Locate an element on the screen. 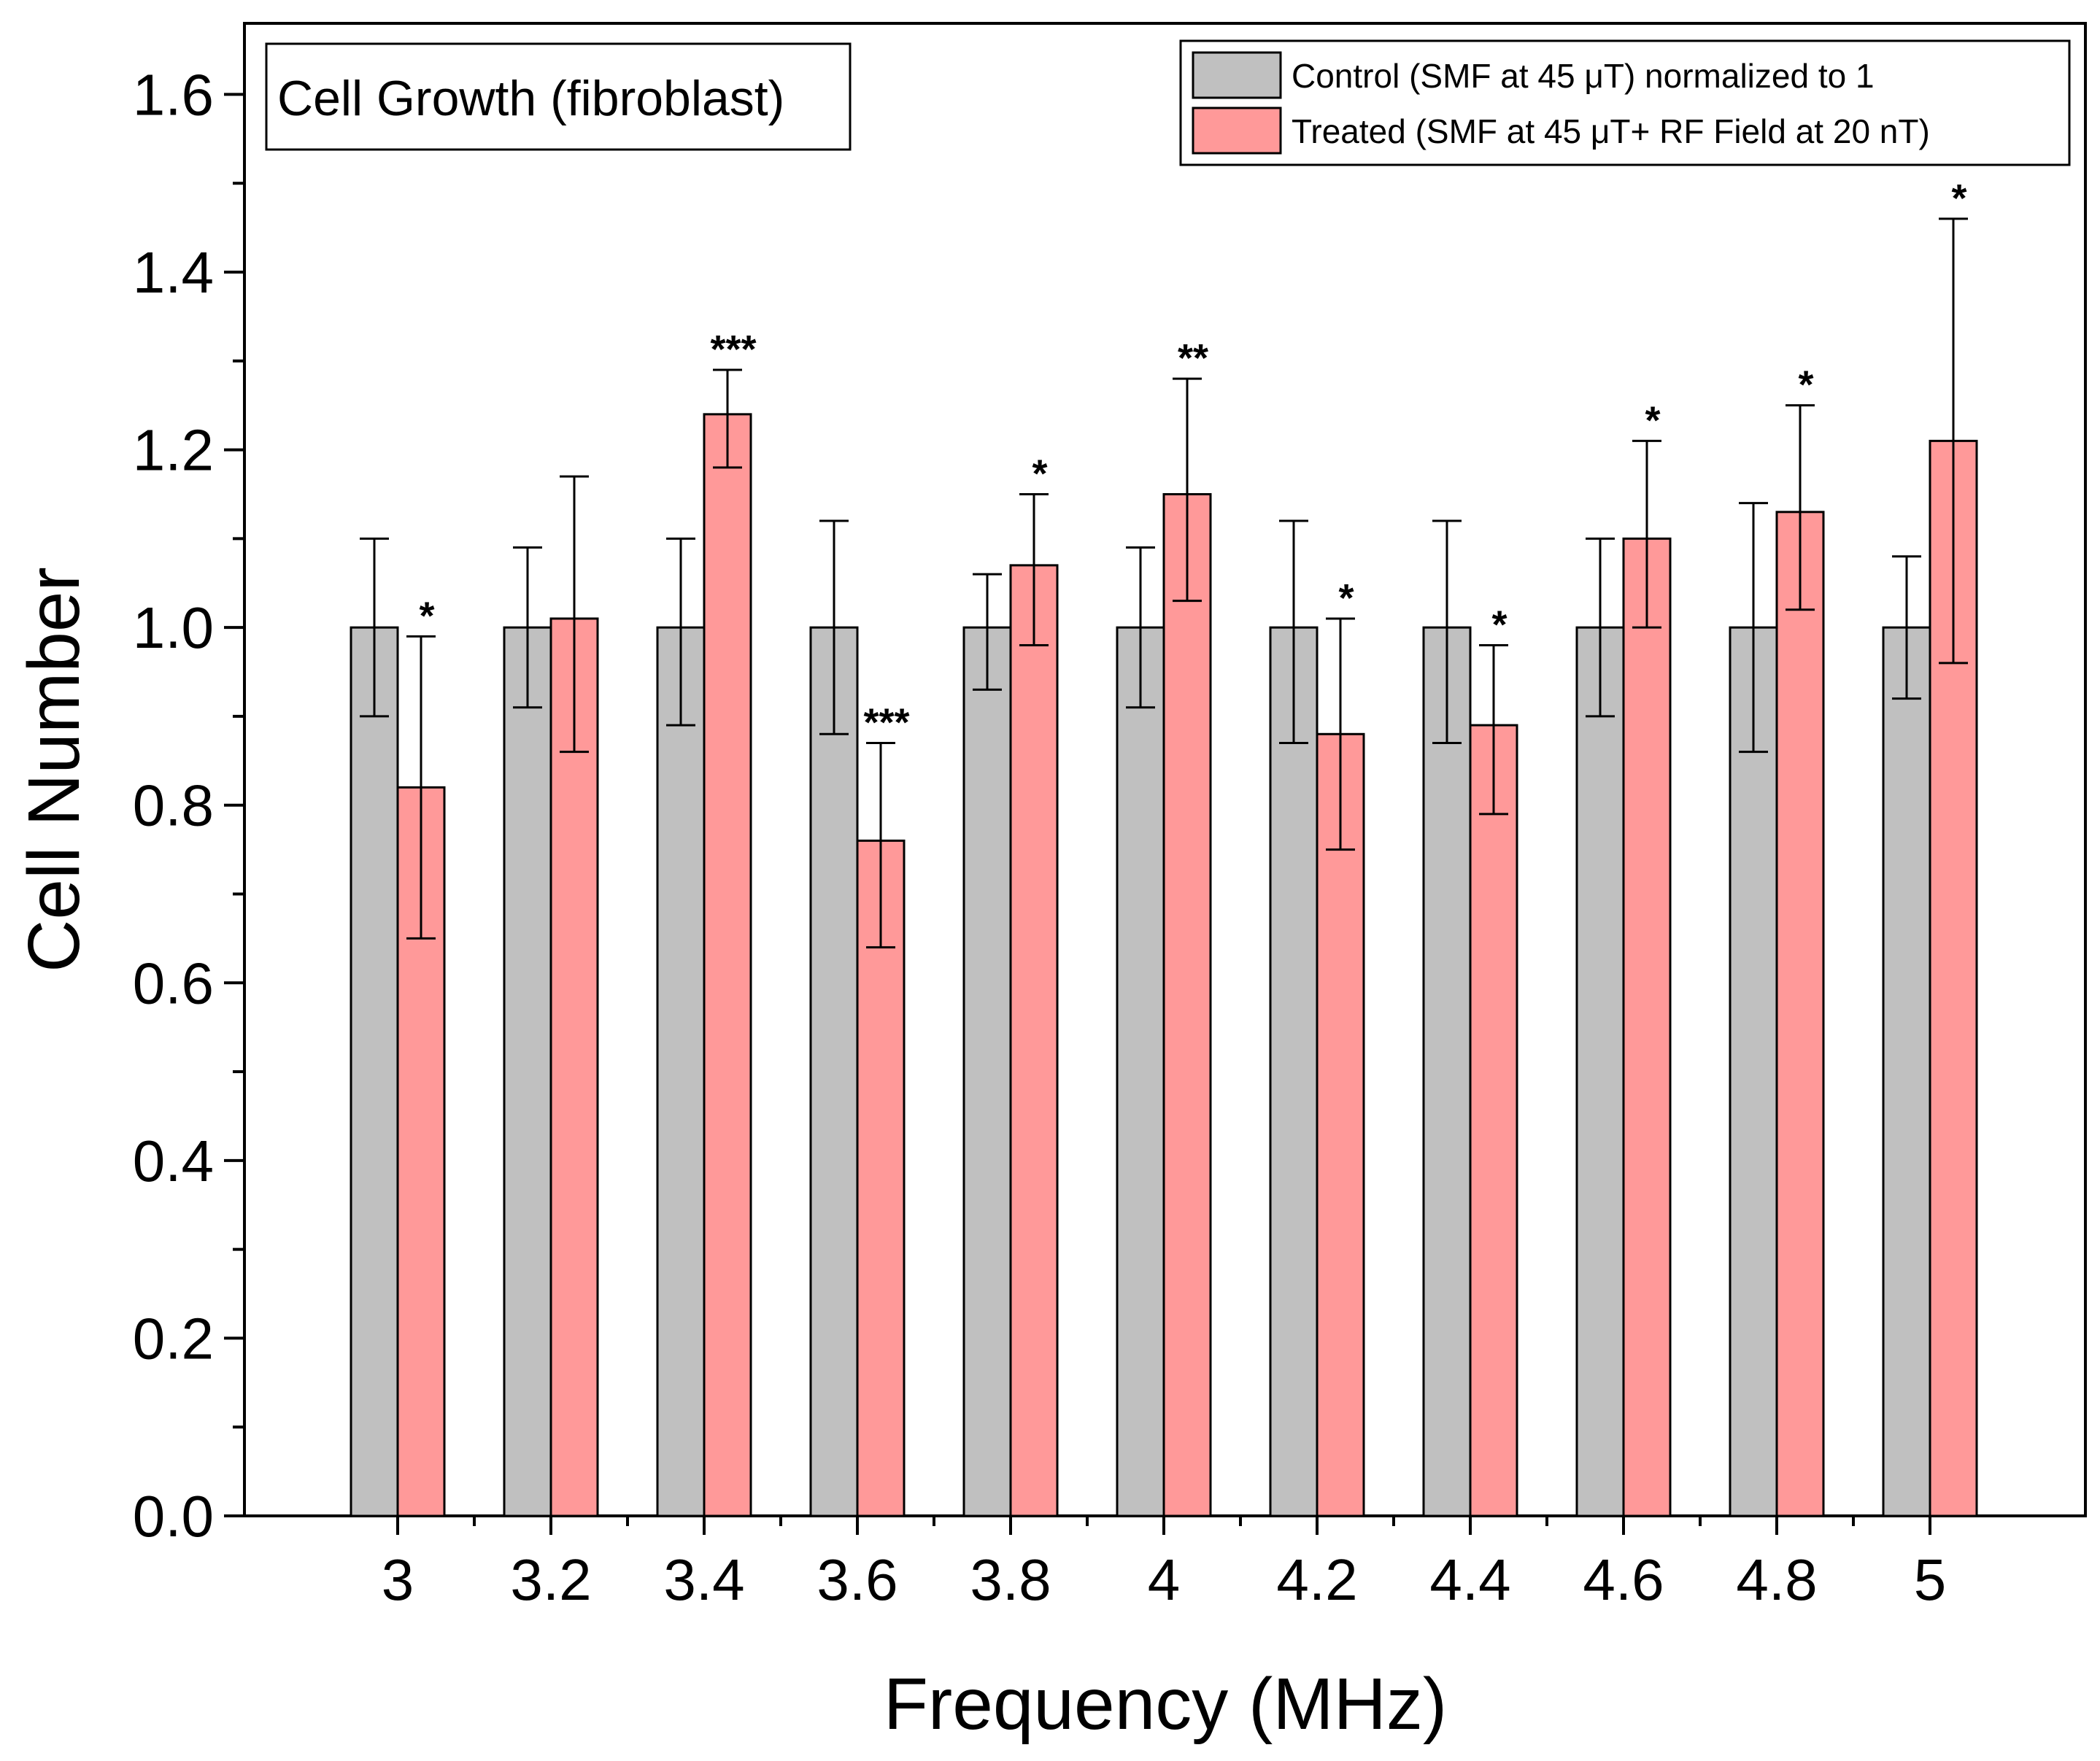  x-tick-label: 4.6 is located at coordinates (1623, 1579).